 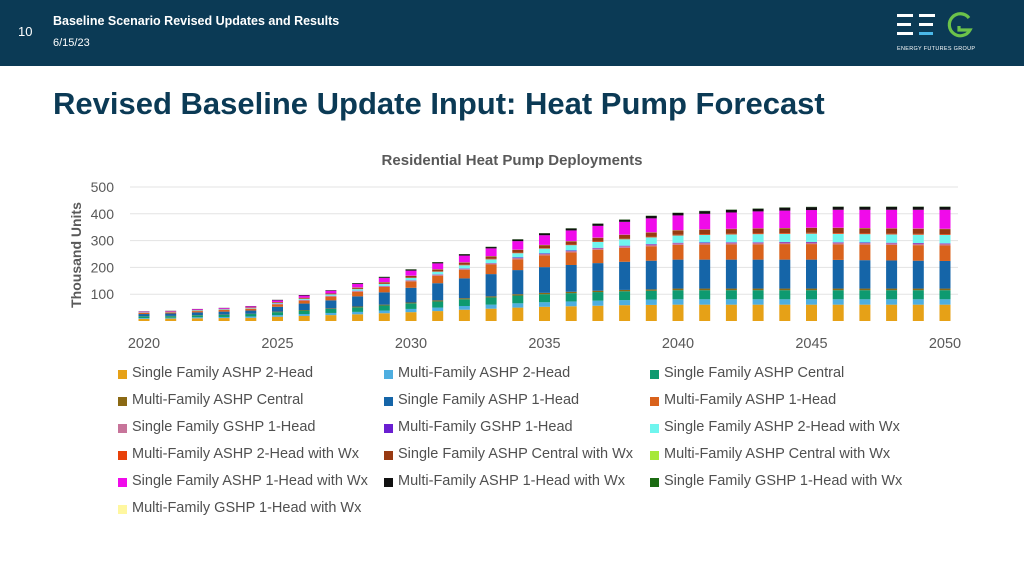 What do you see at coordinates (277, 344) in the screenshot?
I see `x-tick-label: 2025` at bounding box center [277, 344].